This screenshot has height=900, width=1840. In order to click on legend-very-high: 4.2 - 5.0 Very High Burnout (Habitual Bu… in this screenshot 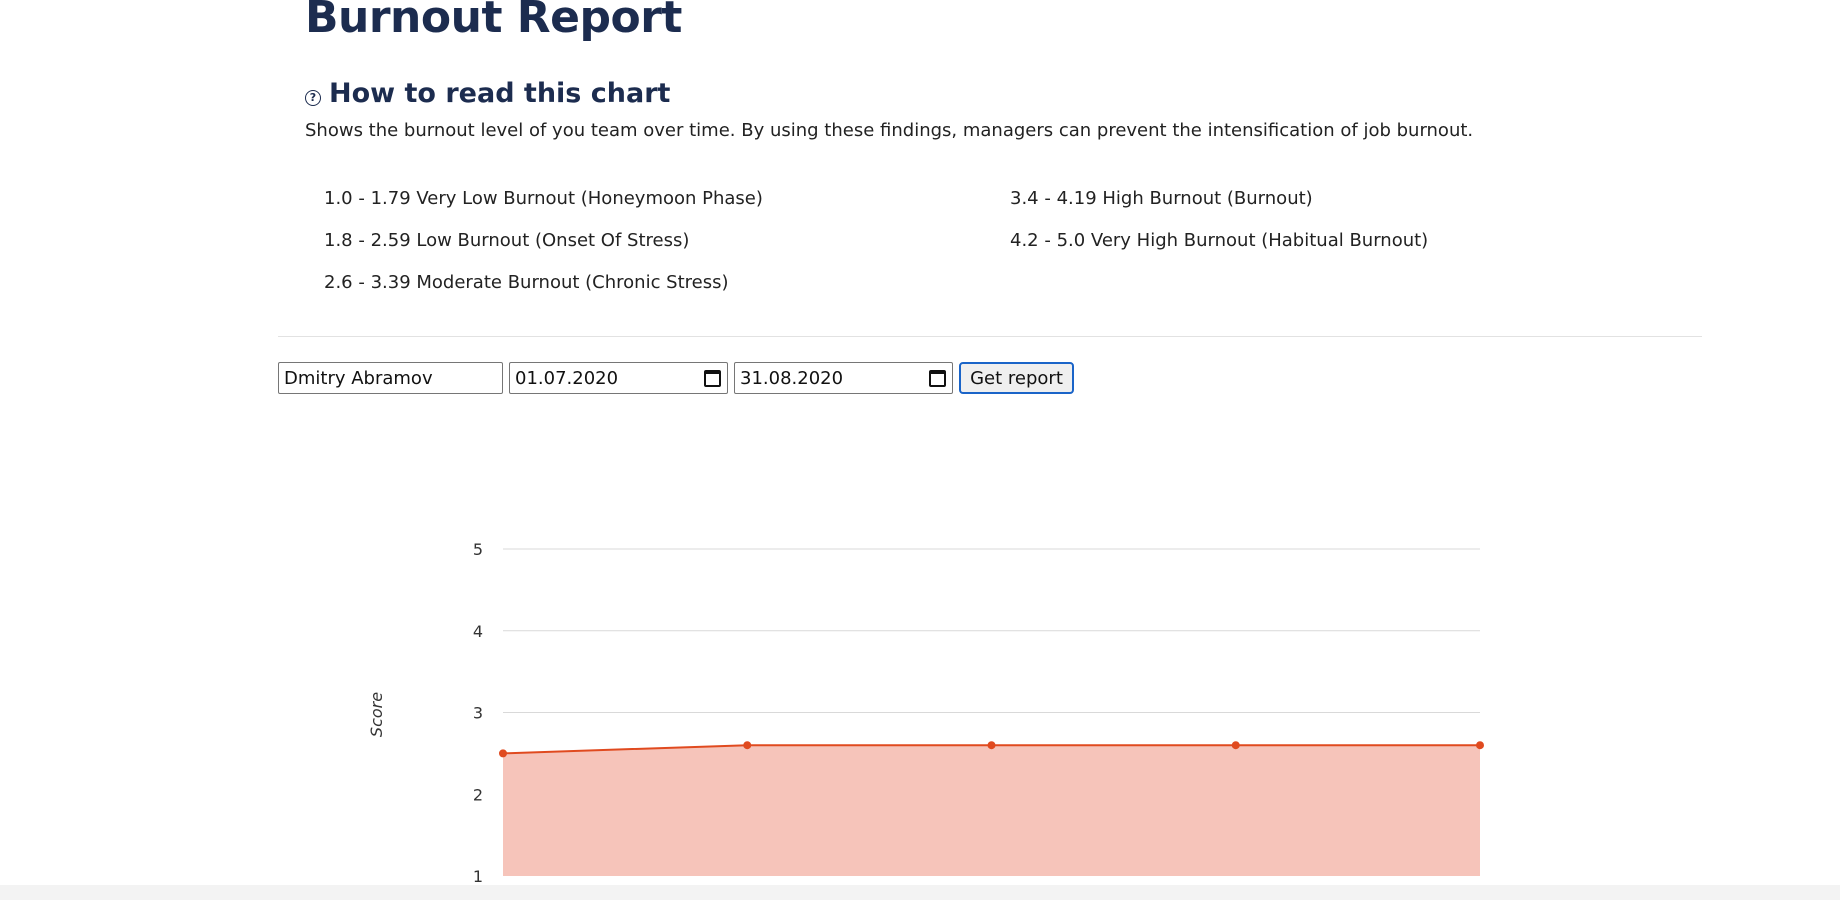, I will do `click(1219, 240)`.